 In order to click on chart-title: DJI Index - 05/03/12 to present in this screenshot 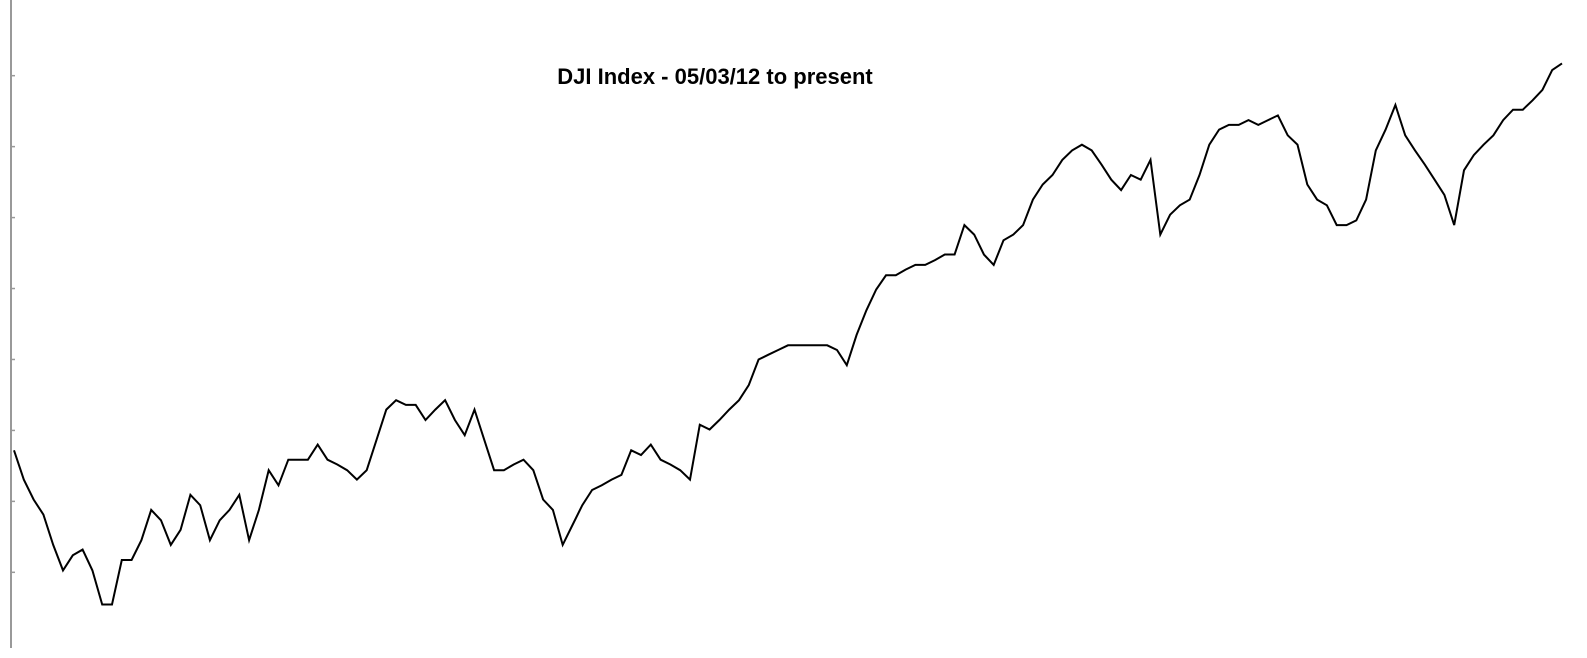, I will do `click(715, 76)`.